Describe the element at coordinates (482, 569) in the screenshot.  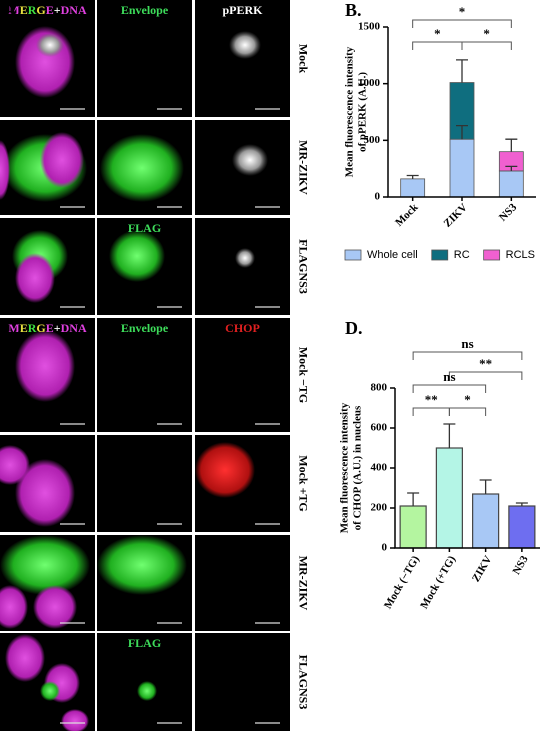
I see `x-tick-label: ZIKV` at that location.